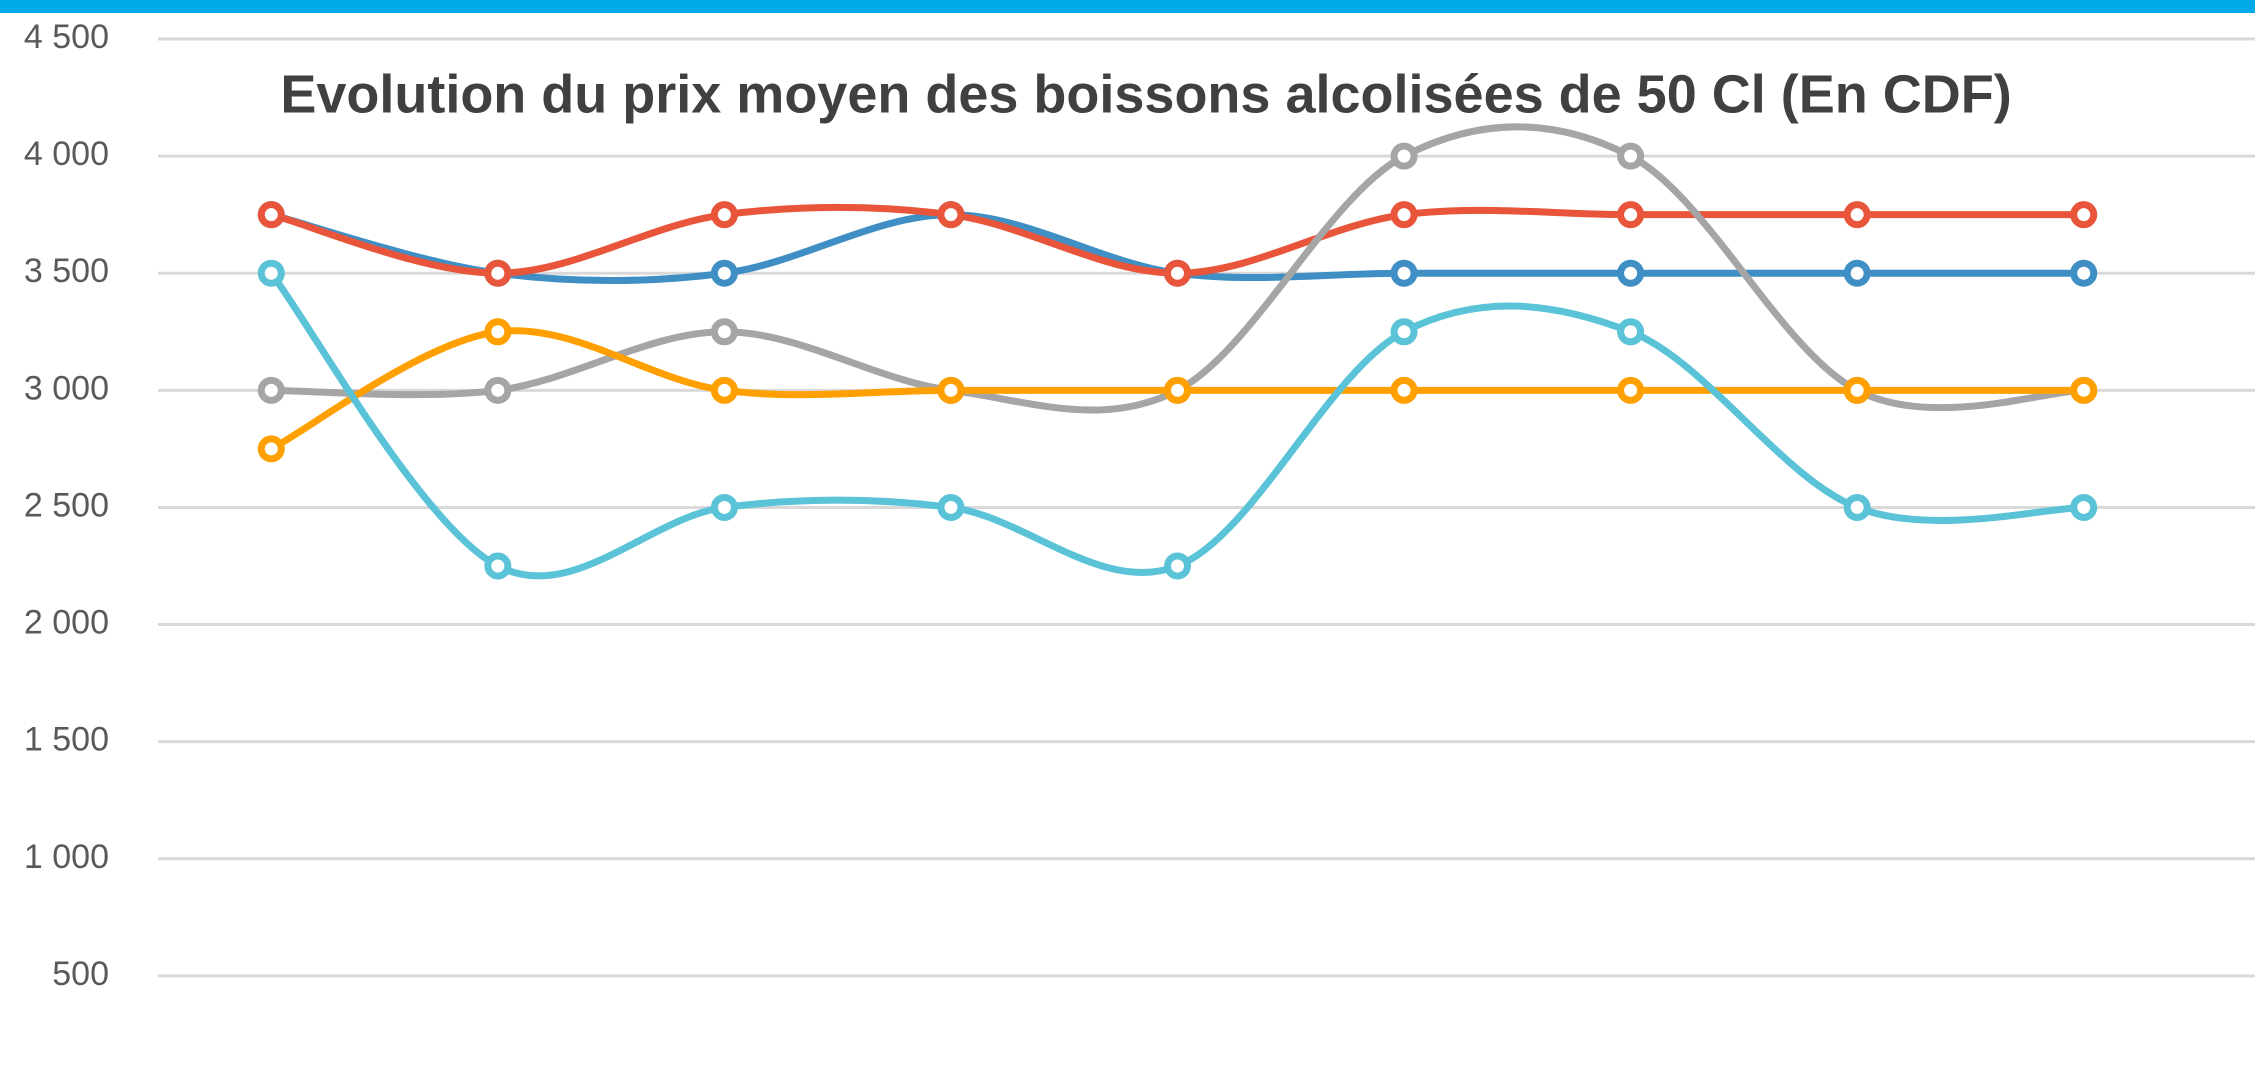 The width and height of the screenshot is (2255, 1077). What do you see at coordinates (66, 505) in the screenshot?
I see `y-tick-label: 2 500` at bounding box center [66, 505].